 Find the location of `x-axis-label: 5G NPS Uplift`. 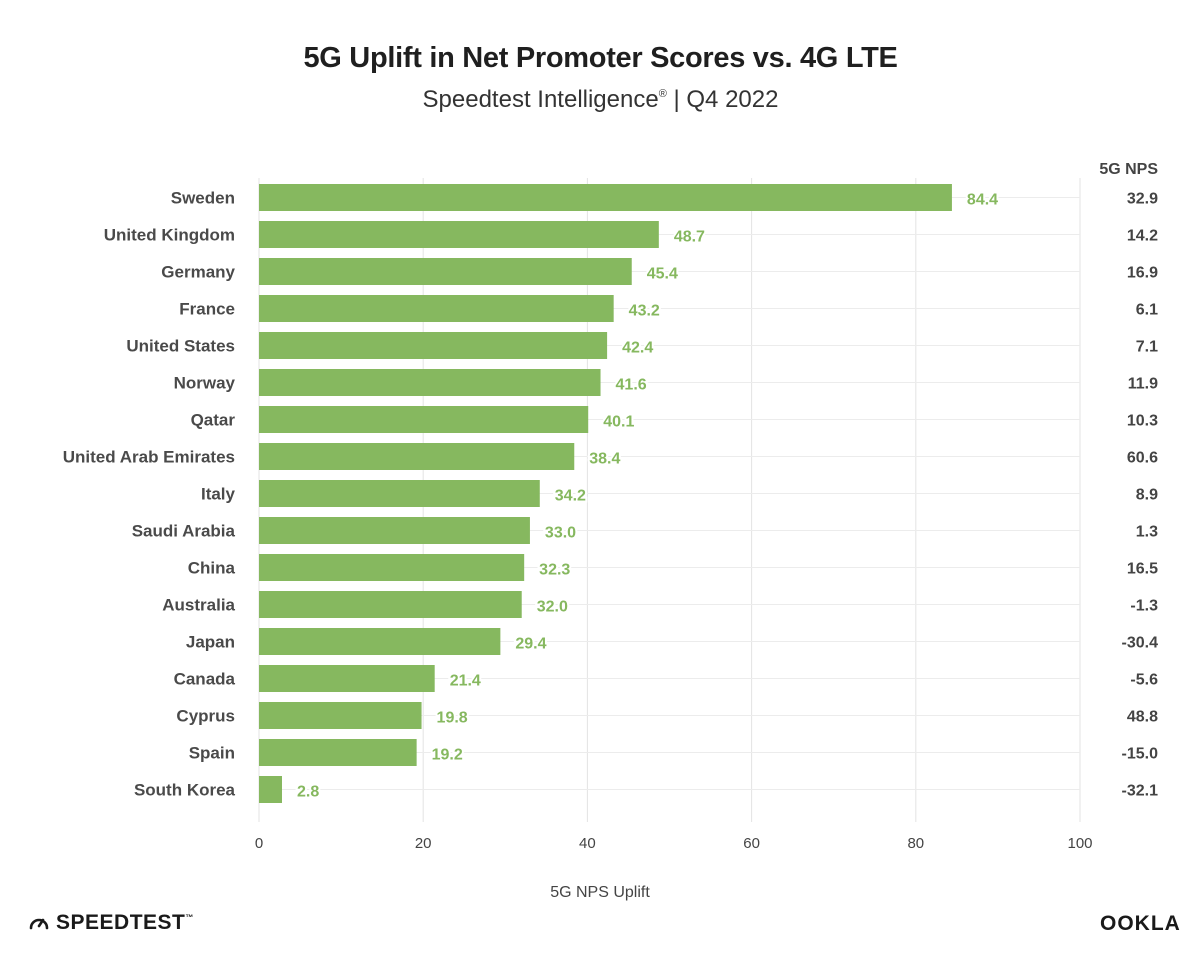

x-axis-label: 5G NPS Uplift is located at coordinates (600, 892).